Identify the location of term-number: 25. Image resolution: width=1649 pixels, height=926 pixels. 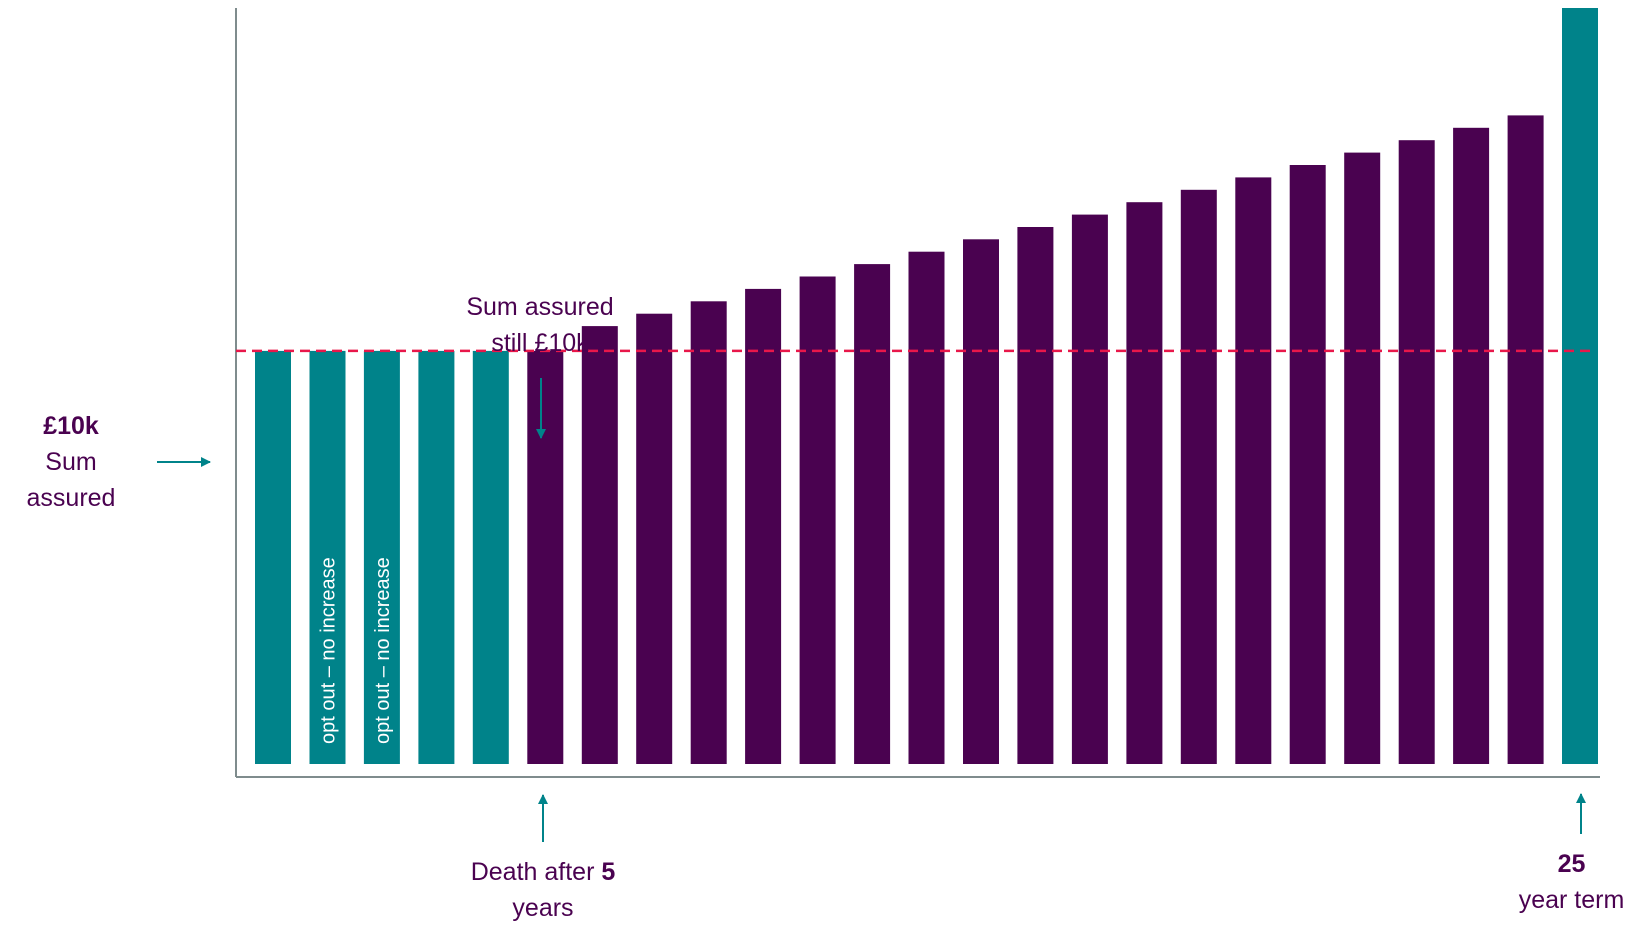
(1571, 864).